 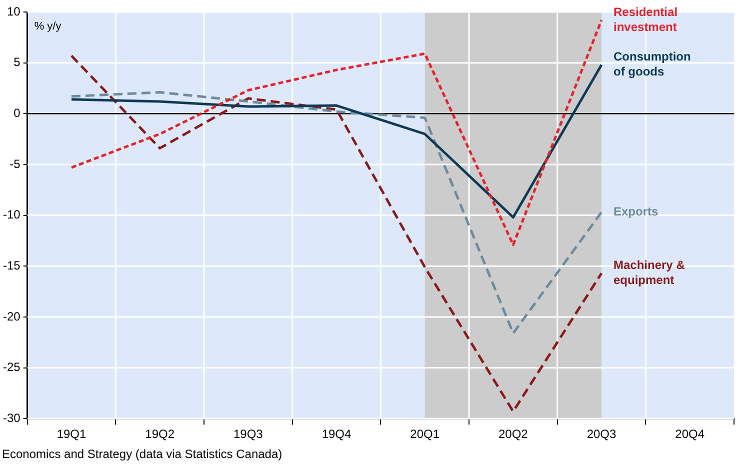 I want to click on y-tick-label: 0, so click(x=17, y=113).